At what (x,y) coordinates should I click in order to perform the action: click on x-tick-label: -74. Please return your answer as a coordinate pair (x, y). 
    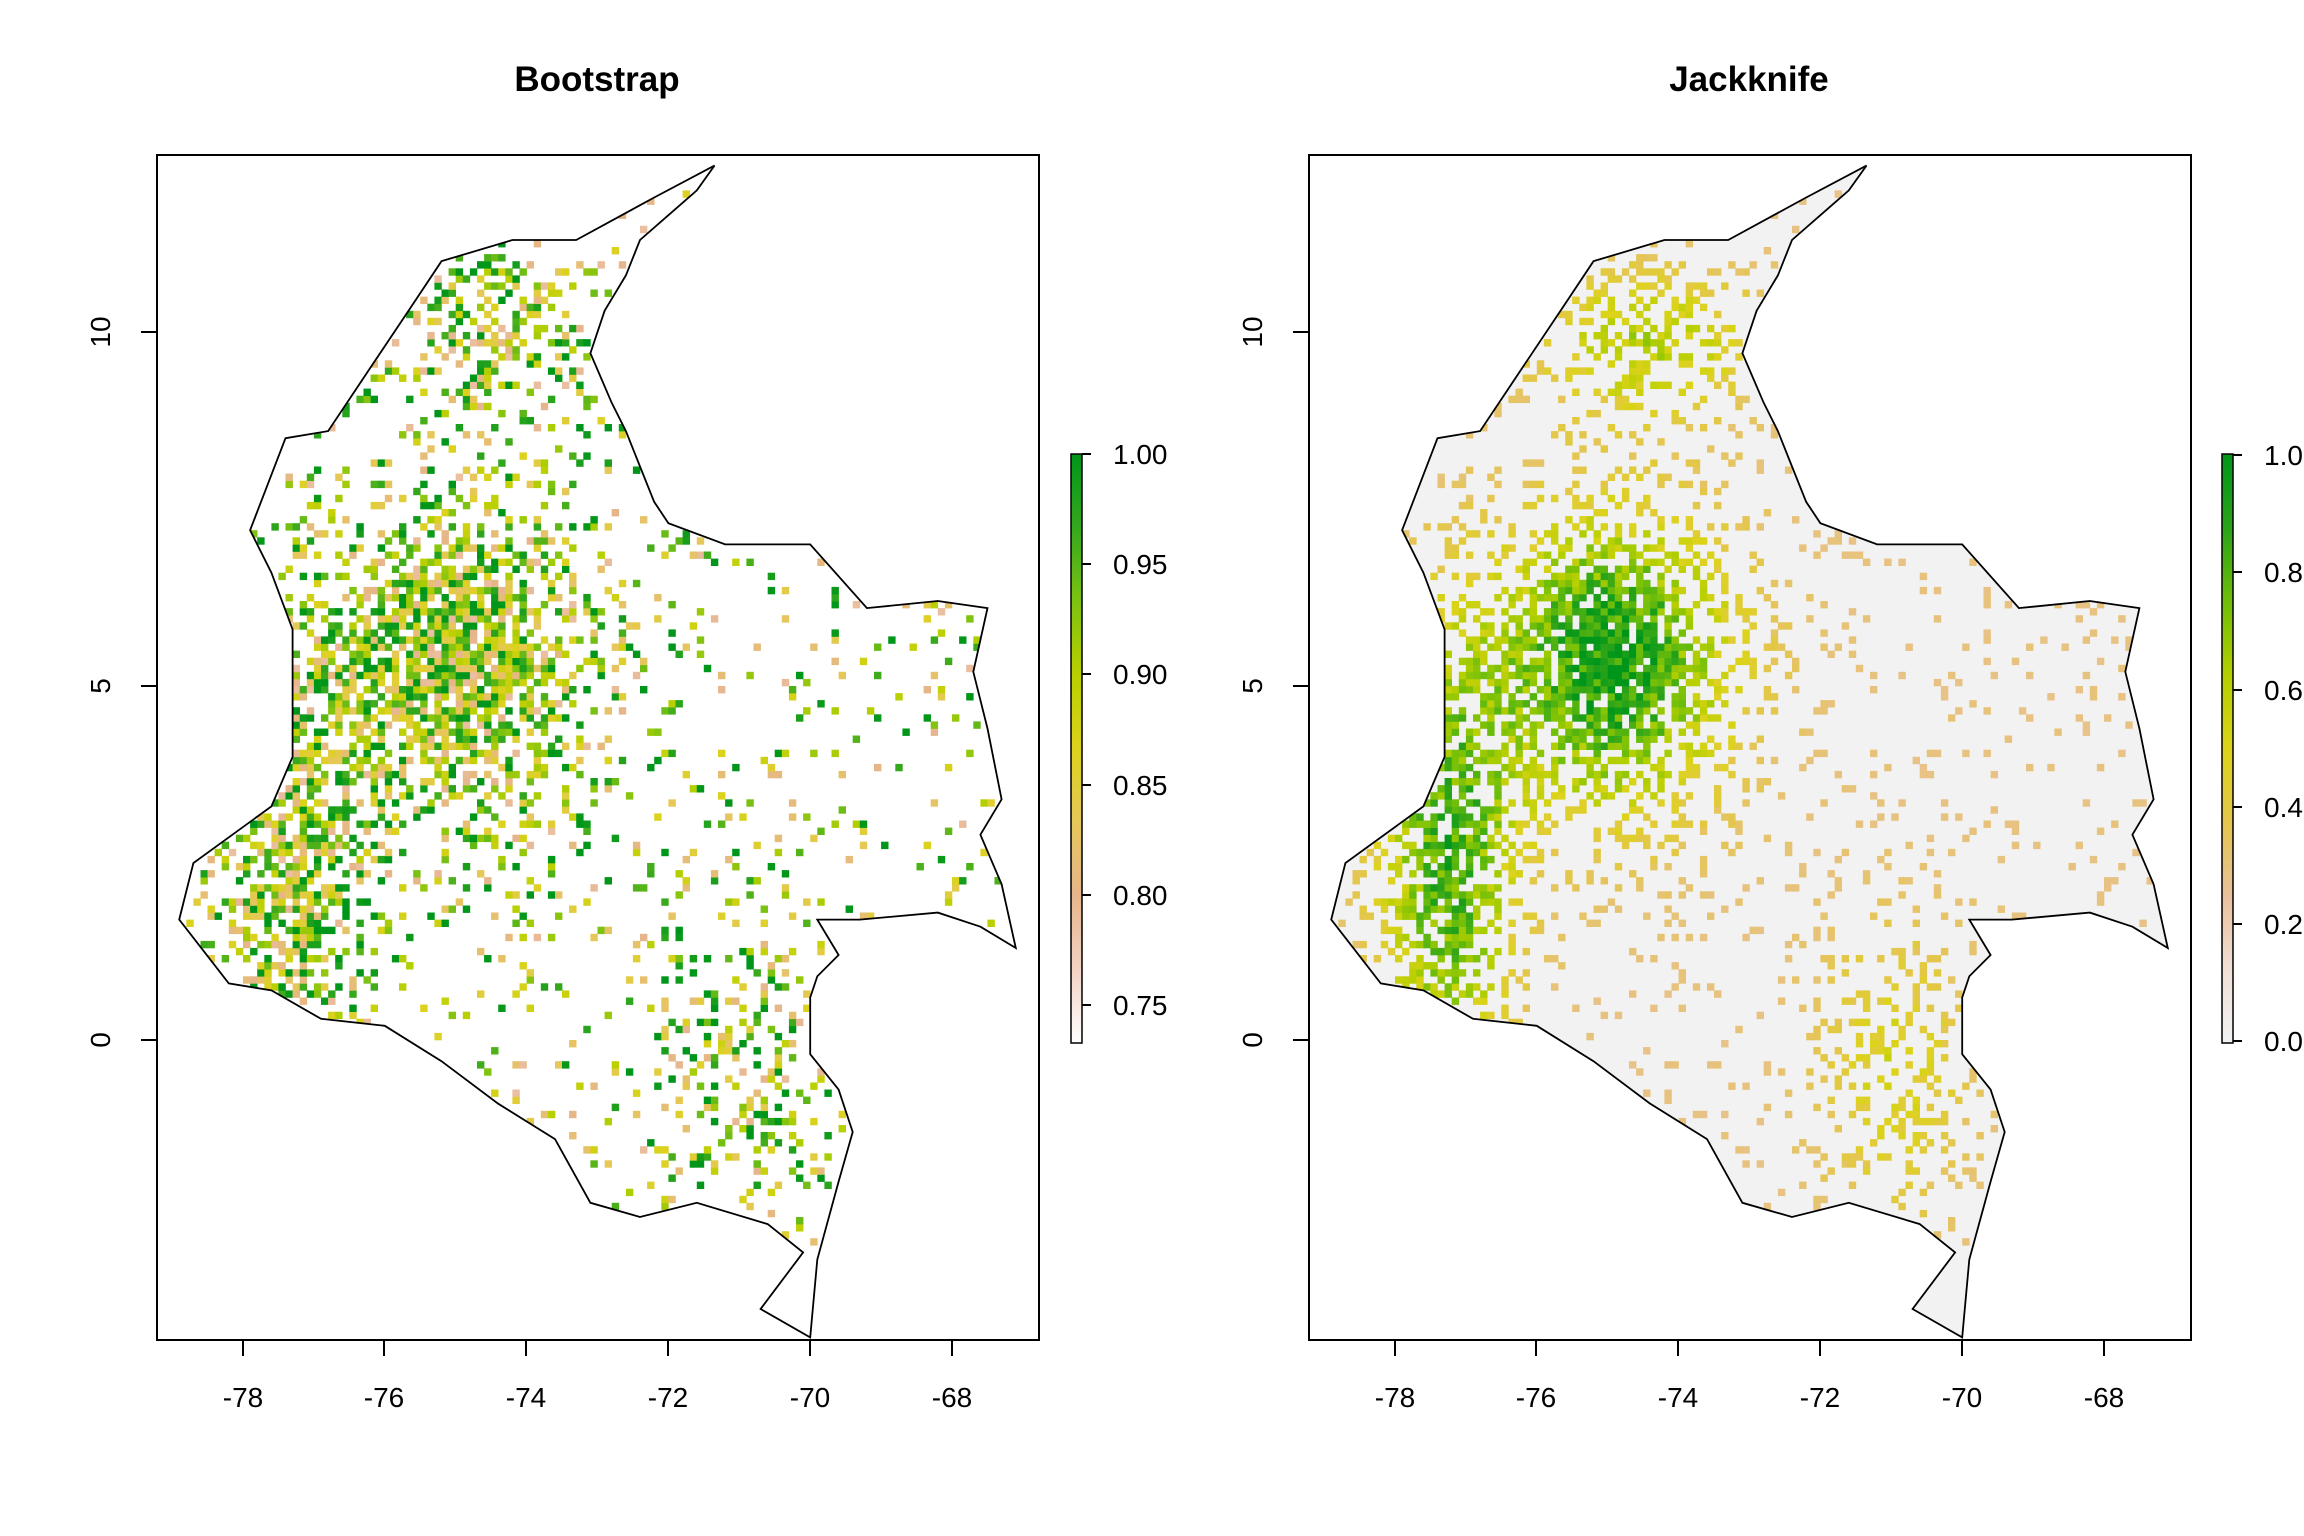
    Looking at the image, I should click on (1678, 1397).